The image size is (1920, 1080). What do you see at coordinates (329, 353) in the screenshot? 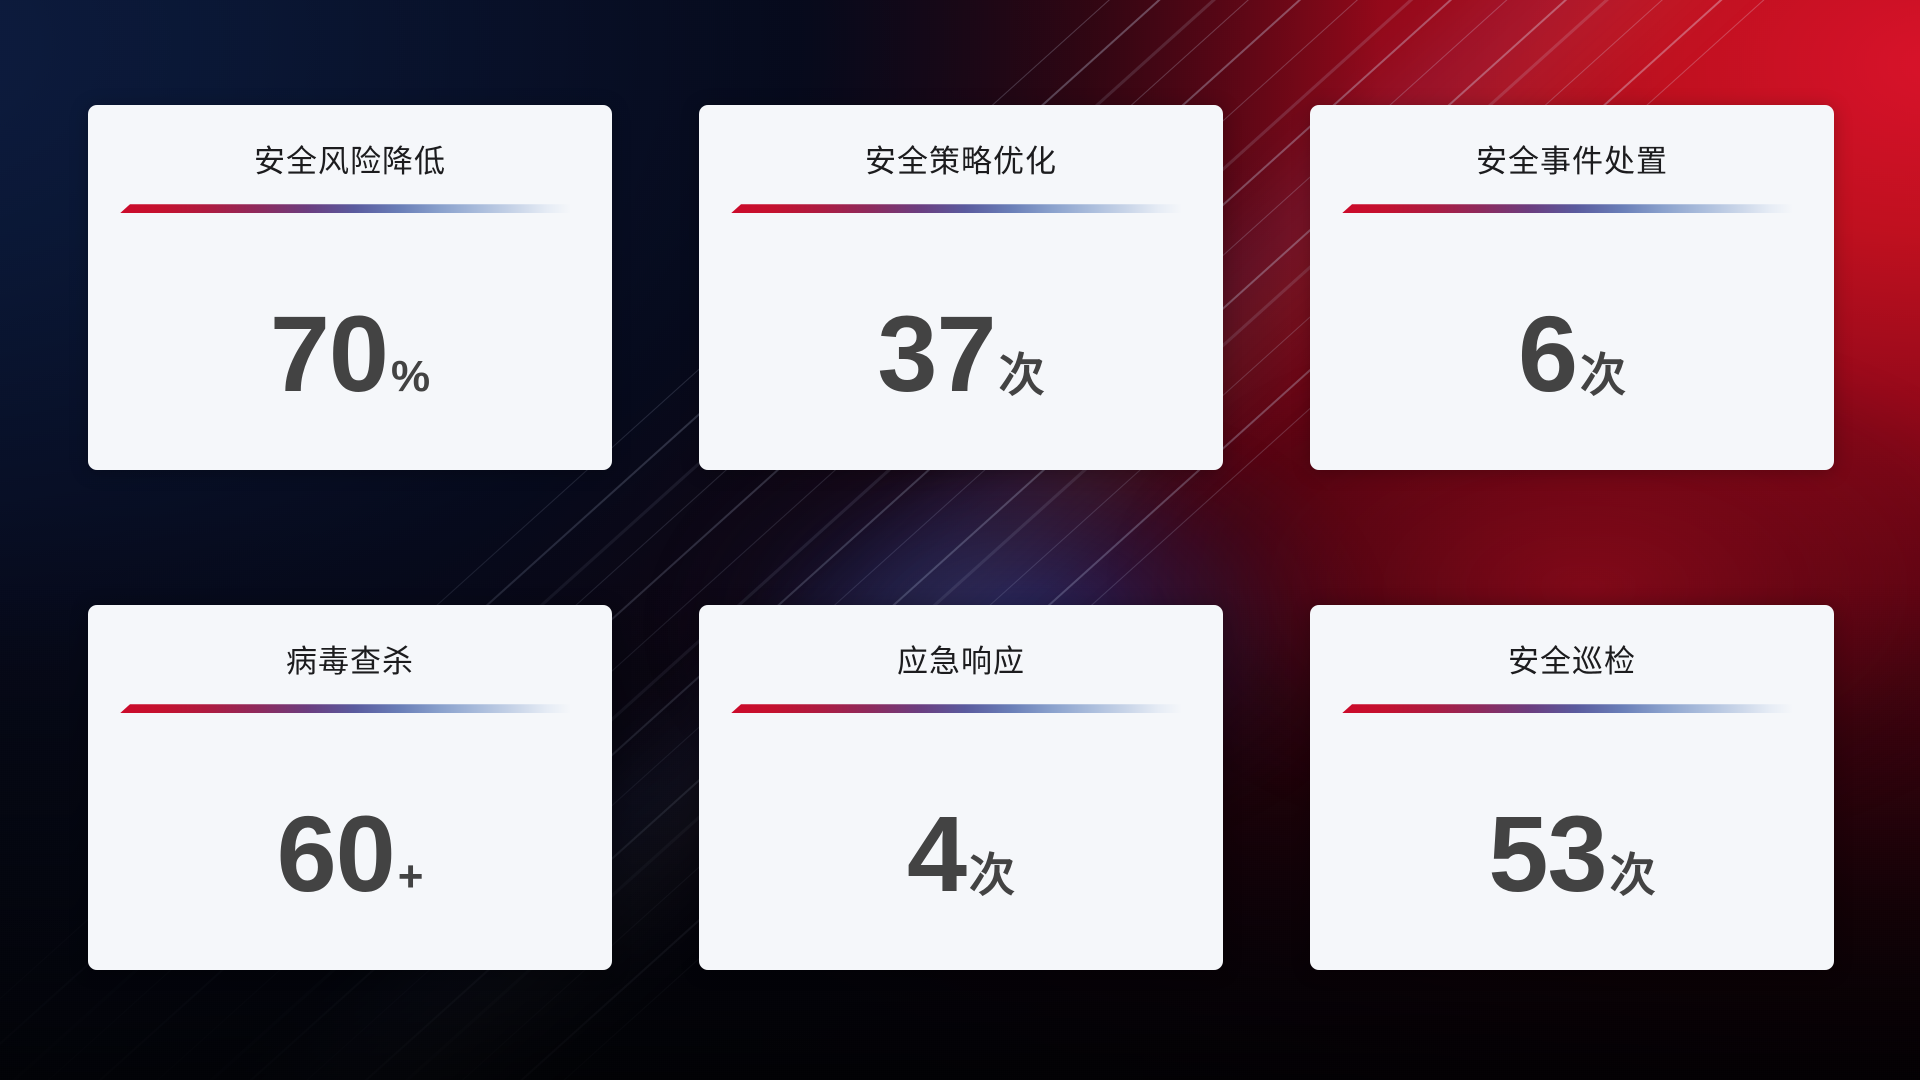
I see `metric-value-number: 70` at bounding box center [329, 353].